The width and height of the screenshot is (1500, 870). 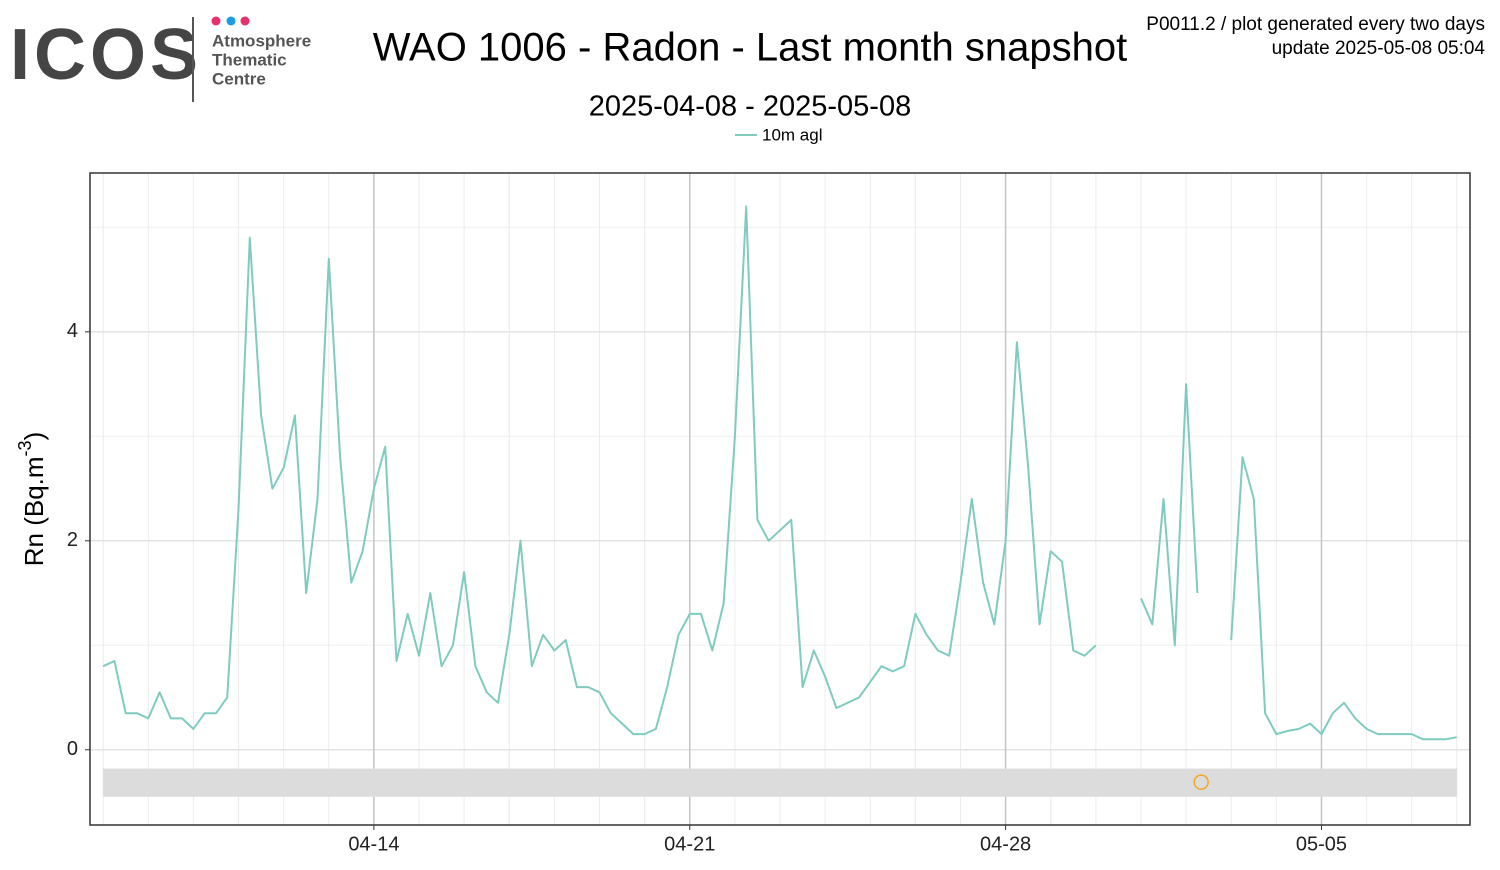 I want to click on logo-name: ICOS, so click(x=106, y=55).